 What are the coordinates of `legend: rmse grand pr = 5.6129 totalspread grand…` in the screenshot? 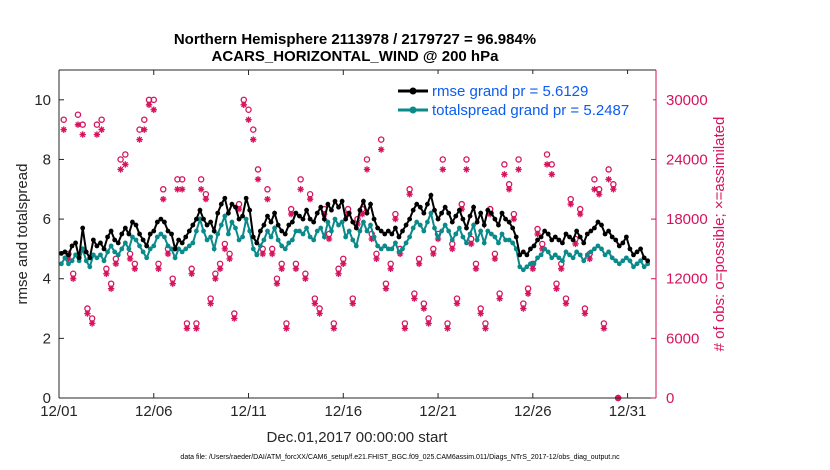 It's located at (523, 97).